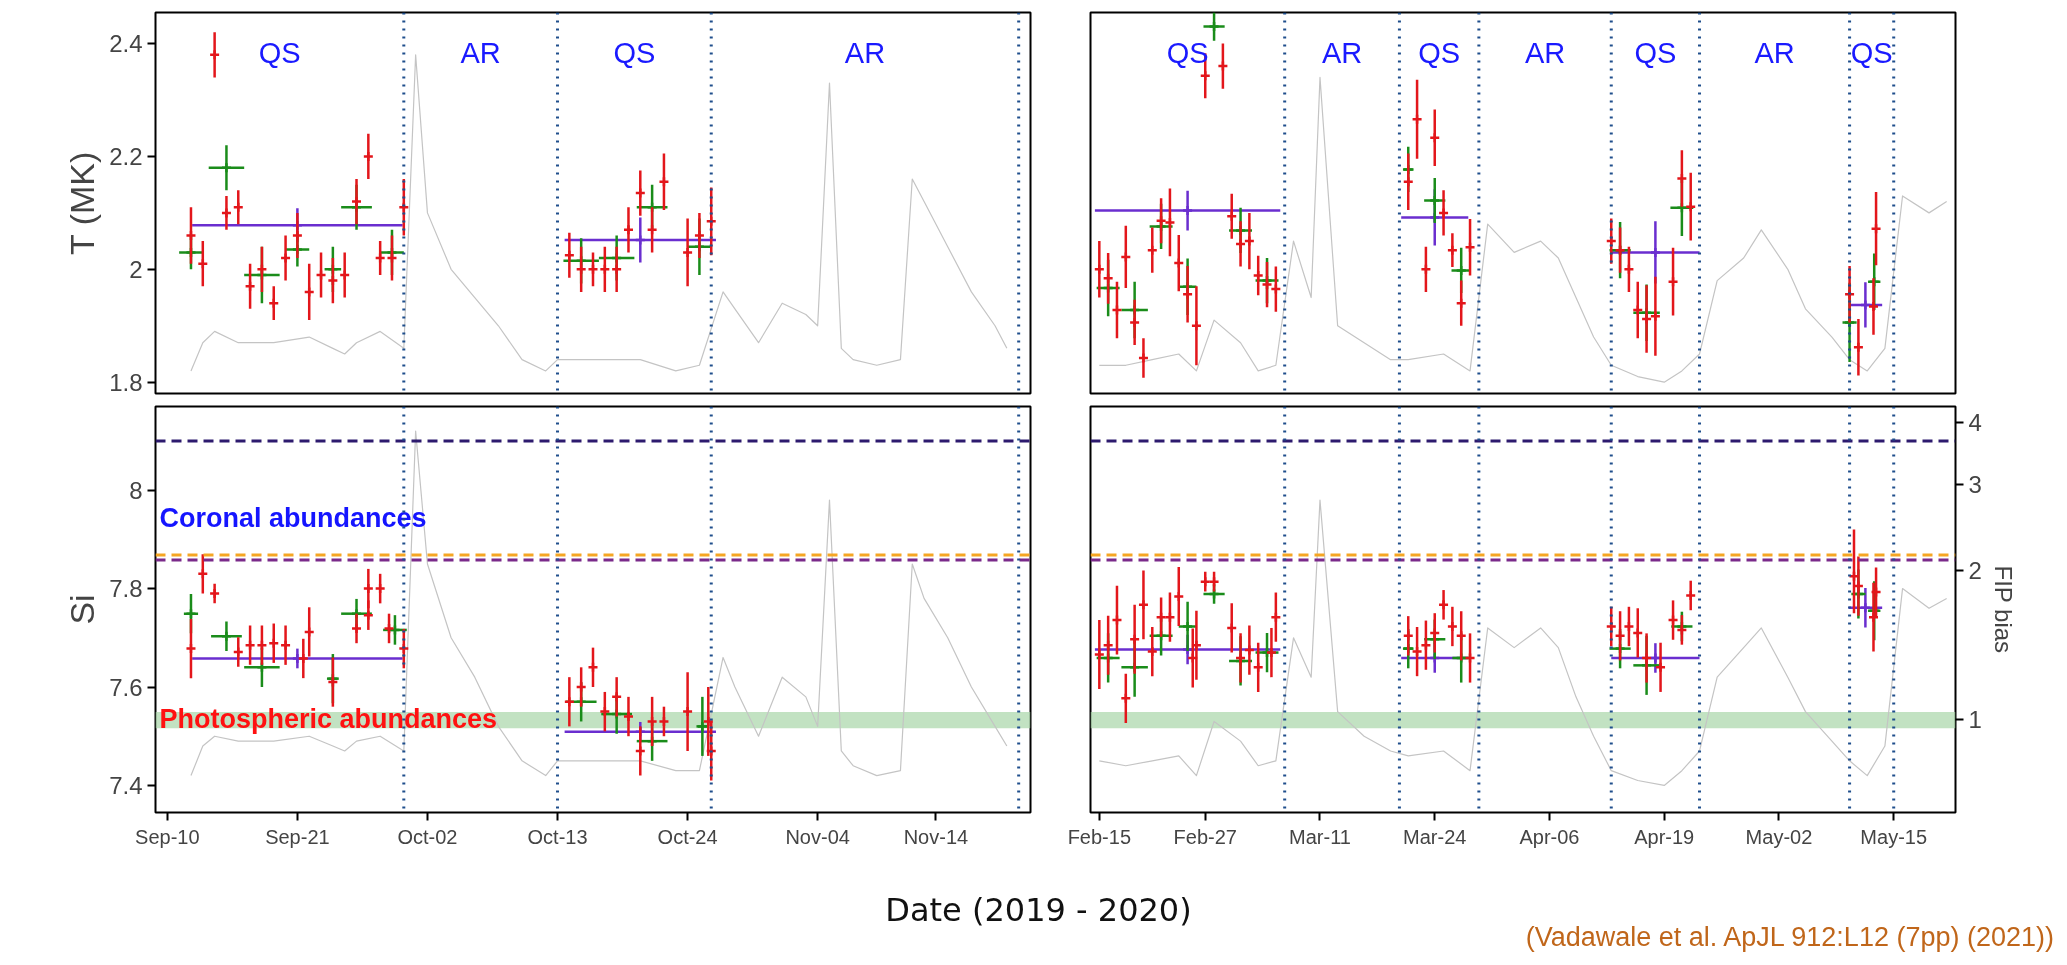 This screenshot has height=965, width=2067. Describe the element at coordinates (1205, 836) in the screenshot. I see `x-tick-label: Feb-27` at that location.